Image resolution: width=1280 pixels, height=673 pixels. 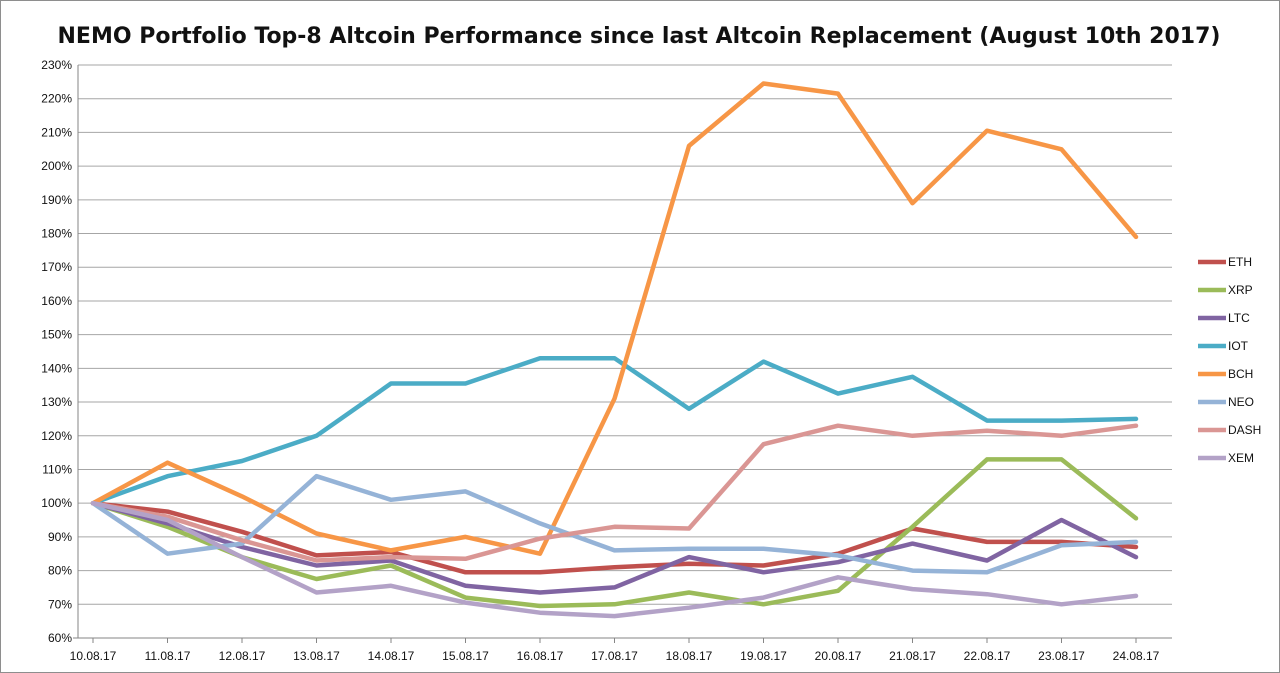 What do you see at coordinates (1240, 262) in the screenshot?
I see `legend-label-eth: ETH` at bounding box center [1240, 262].